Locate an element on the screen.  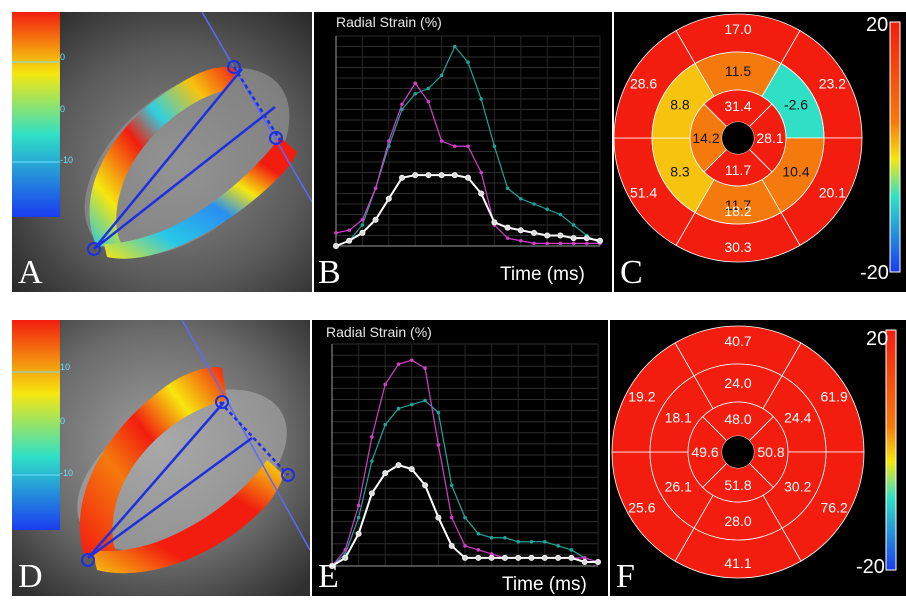
segment-value-label: 14.2 is located at coordinates (705, 138).